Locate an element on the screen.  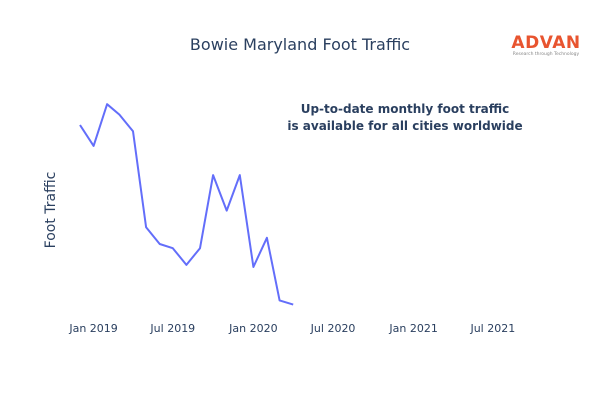
logo-wordmark: ADVAN is located at coordinates (545, 43).